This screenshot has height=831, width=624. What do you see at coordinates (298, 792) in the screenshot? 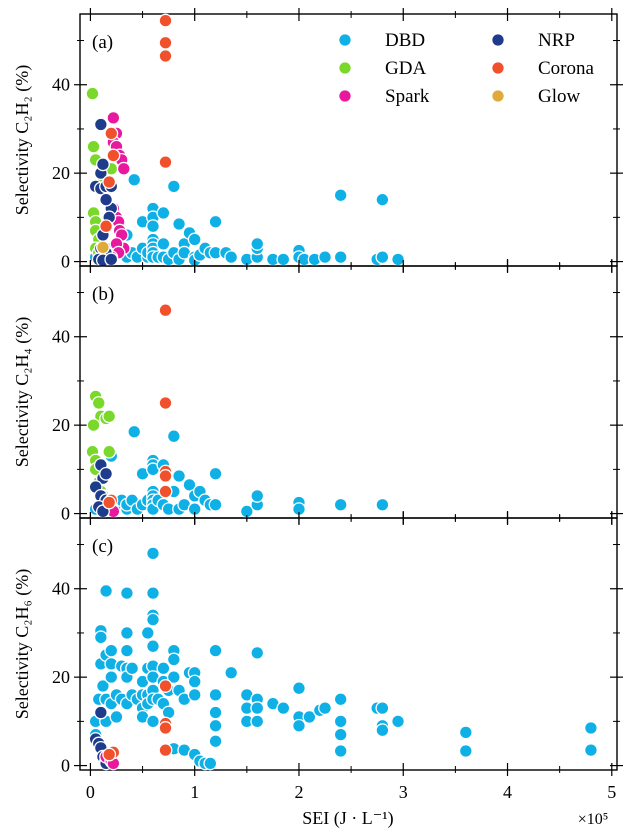
I see `x-tick-label: 2` at bounding box center [298, 792].